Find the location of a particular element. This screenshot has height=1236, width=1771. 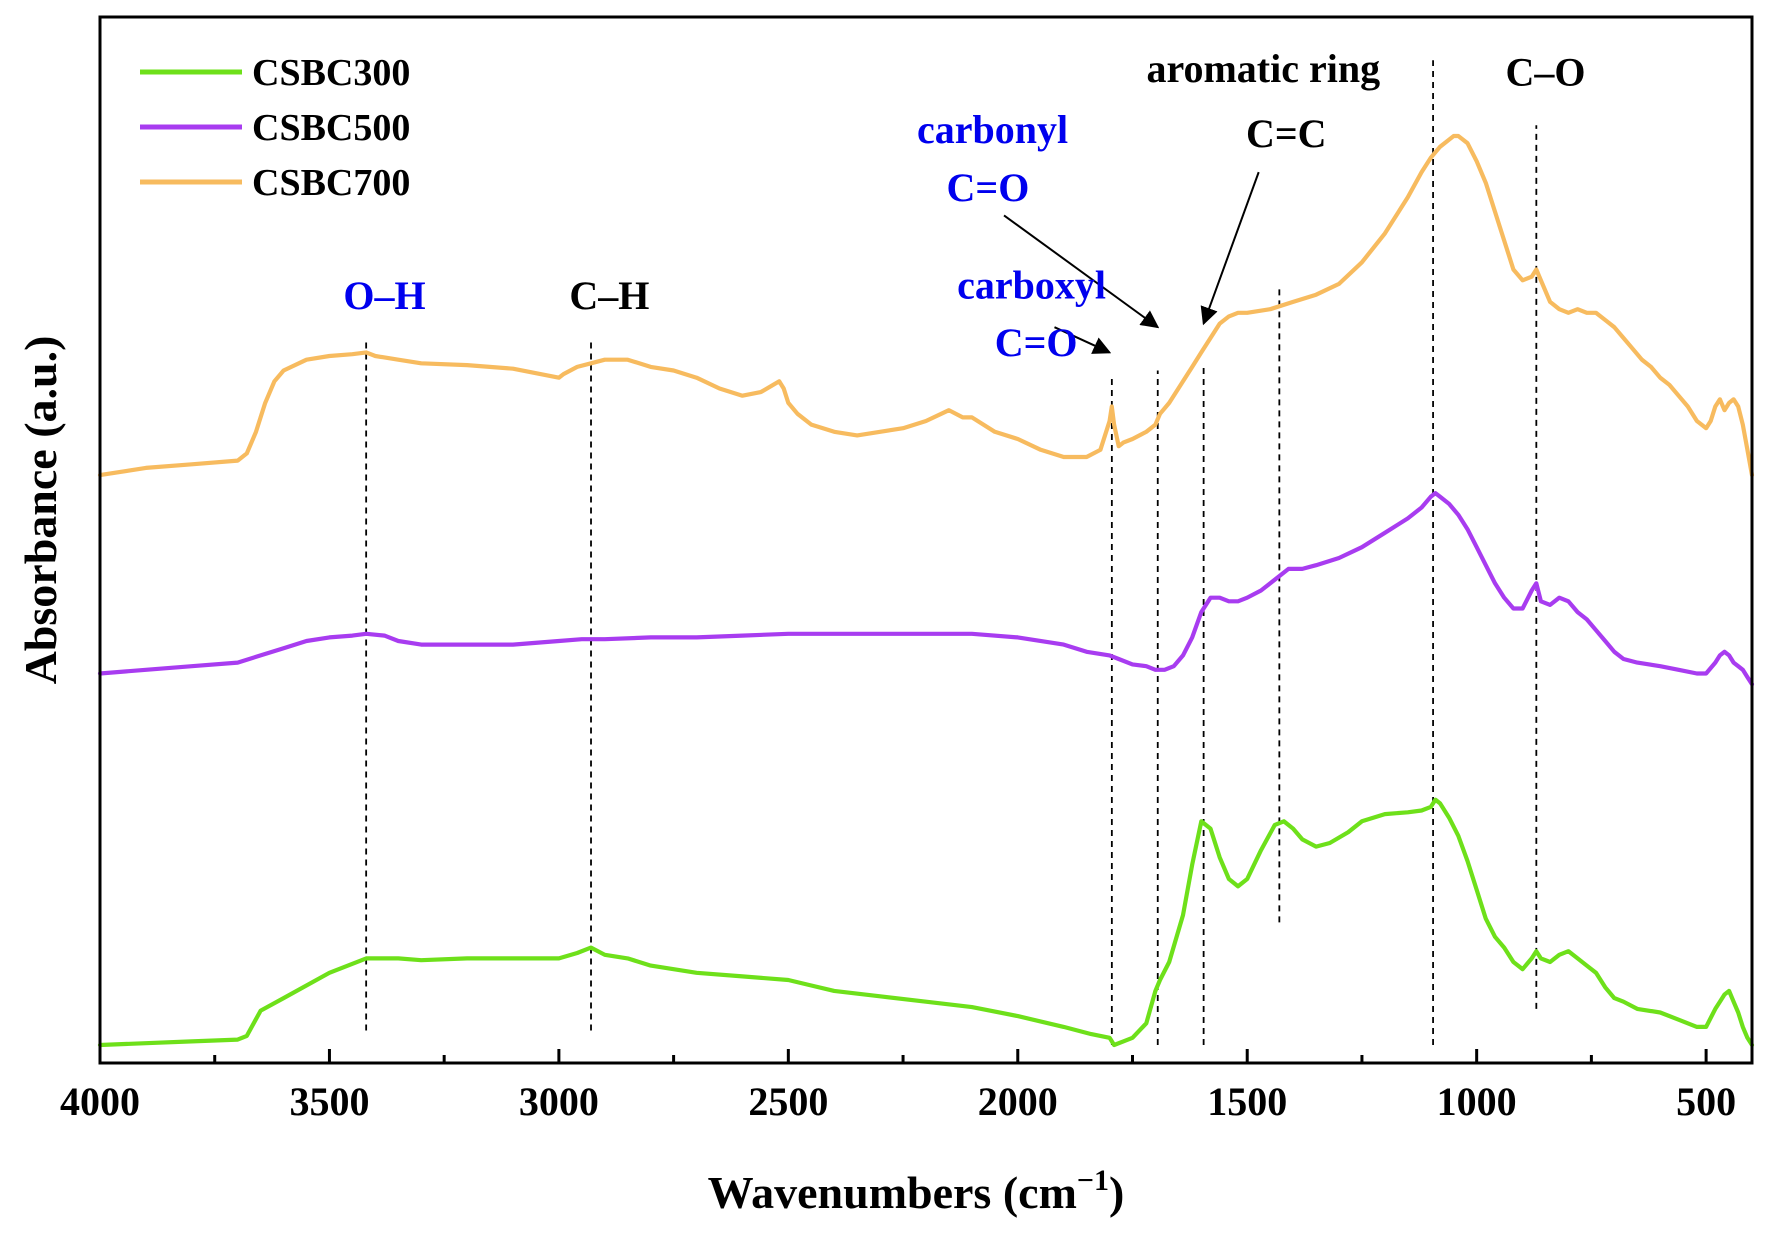

x-tick-label: 1000 is located at coordinates (1477, 1101).